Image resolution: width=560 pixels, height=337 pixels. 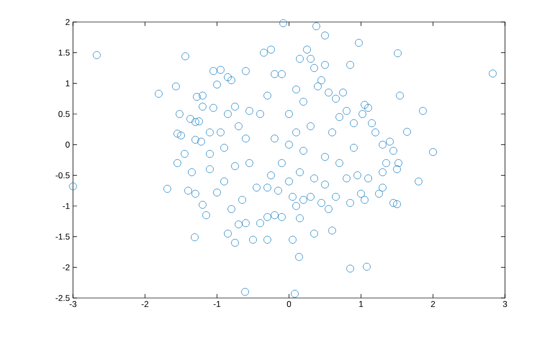 What do you see at coordinates (289, 304) in the screenshot?
I see `x-tick-label: 0` at bounding box center [289, 304].